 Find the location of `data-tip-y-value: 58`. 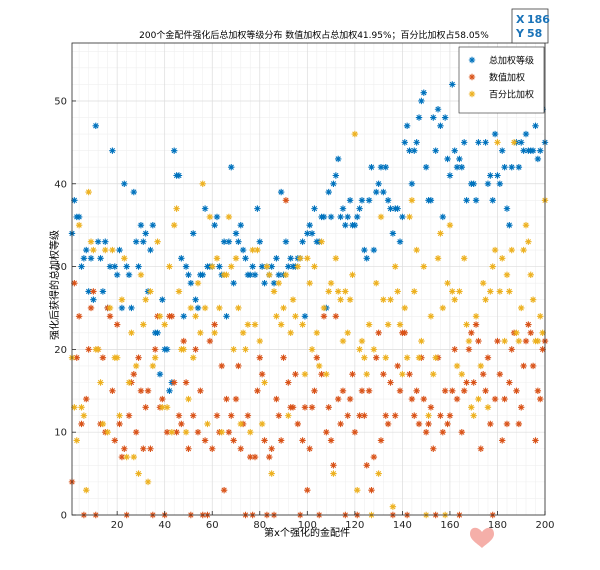

data-tip-y-value: 58 is located at coordinates (534, 33).